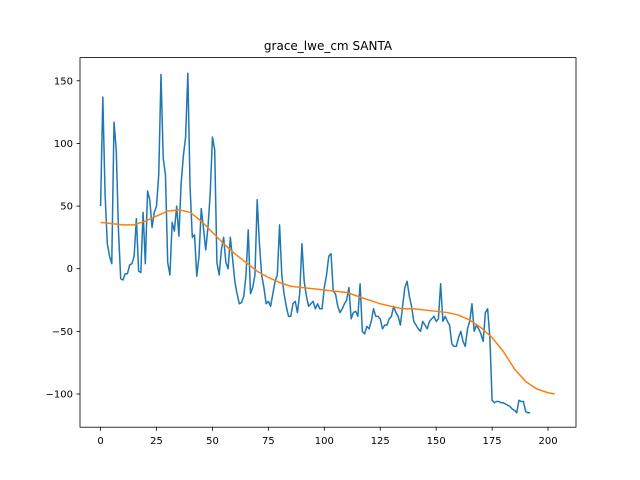 The image size is (640, 480). Describe the element at coordinates (380, 441) in the screenshot. I see `x-tick-label: 125` at that location.